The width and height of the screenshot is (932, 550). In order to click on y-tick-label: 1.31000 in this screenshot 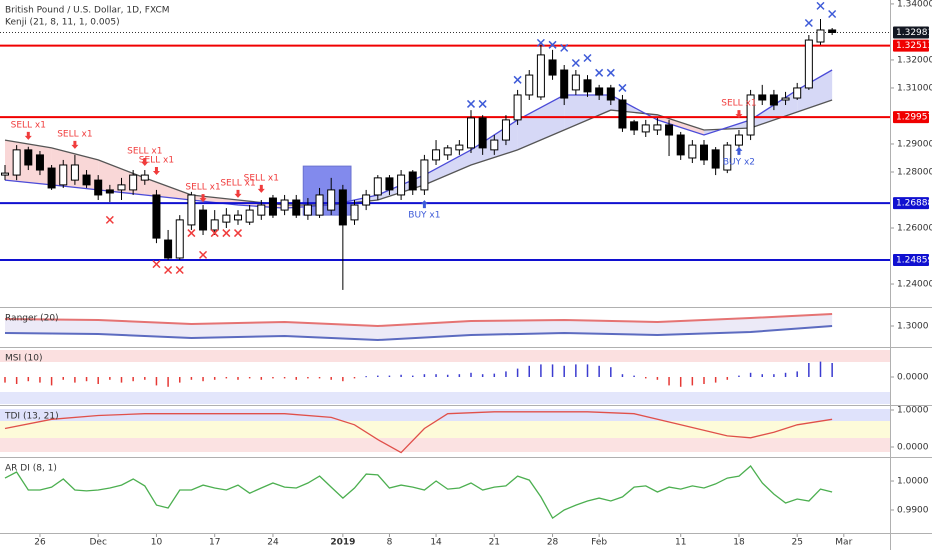, I will do `click(914, 88)`.